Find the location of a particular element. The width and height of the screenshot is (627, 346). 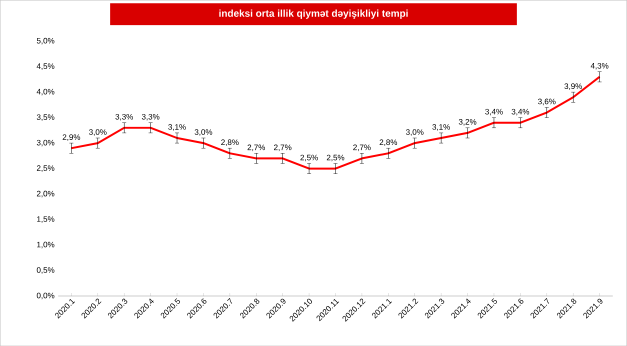

chart-title: indeksi orta illik qiymət dəyişikliyi tempi is located at coordinates (313, 14).